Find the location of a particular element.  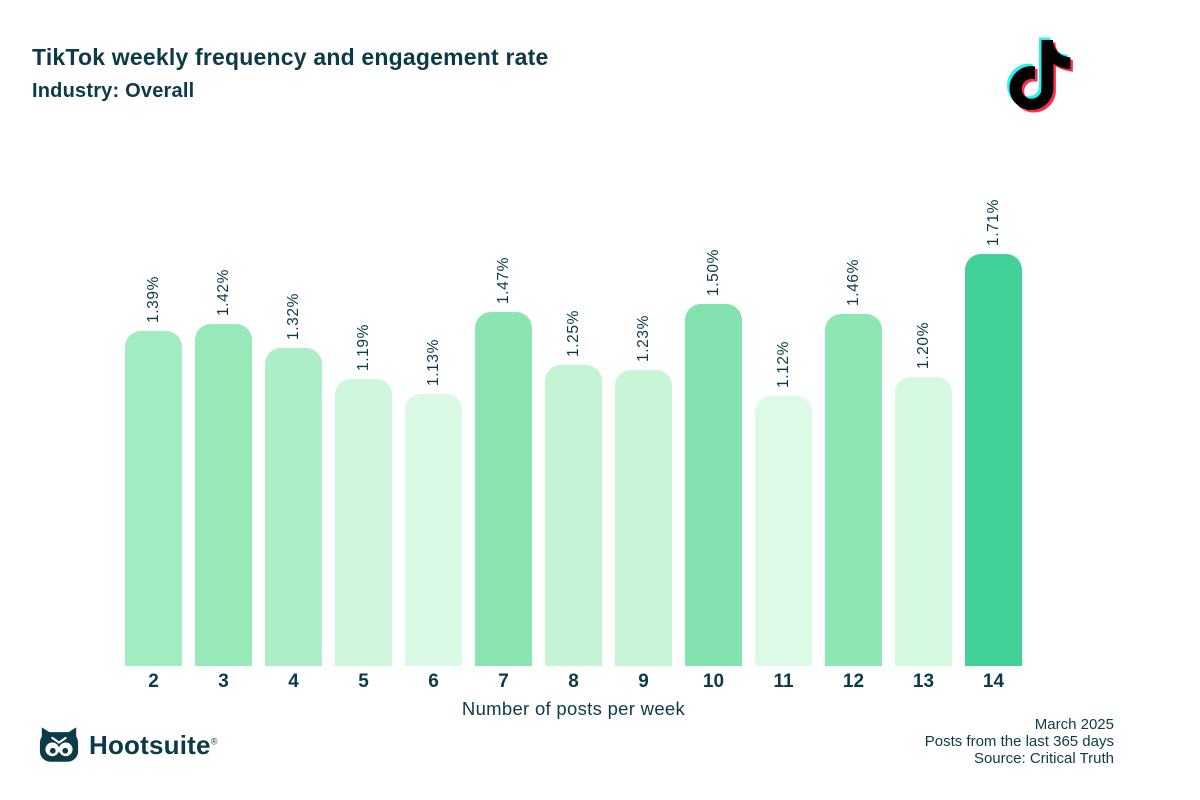

bar-value-label: 1.50% is located at coordinates (713, 272).